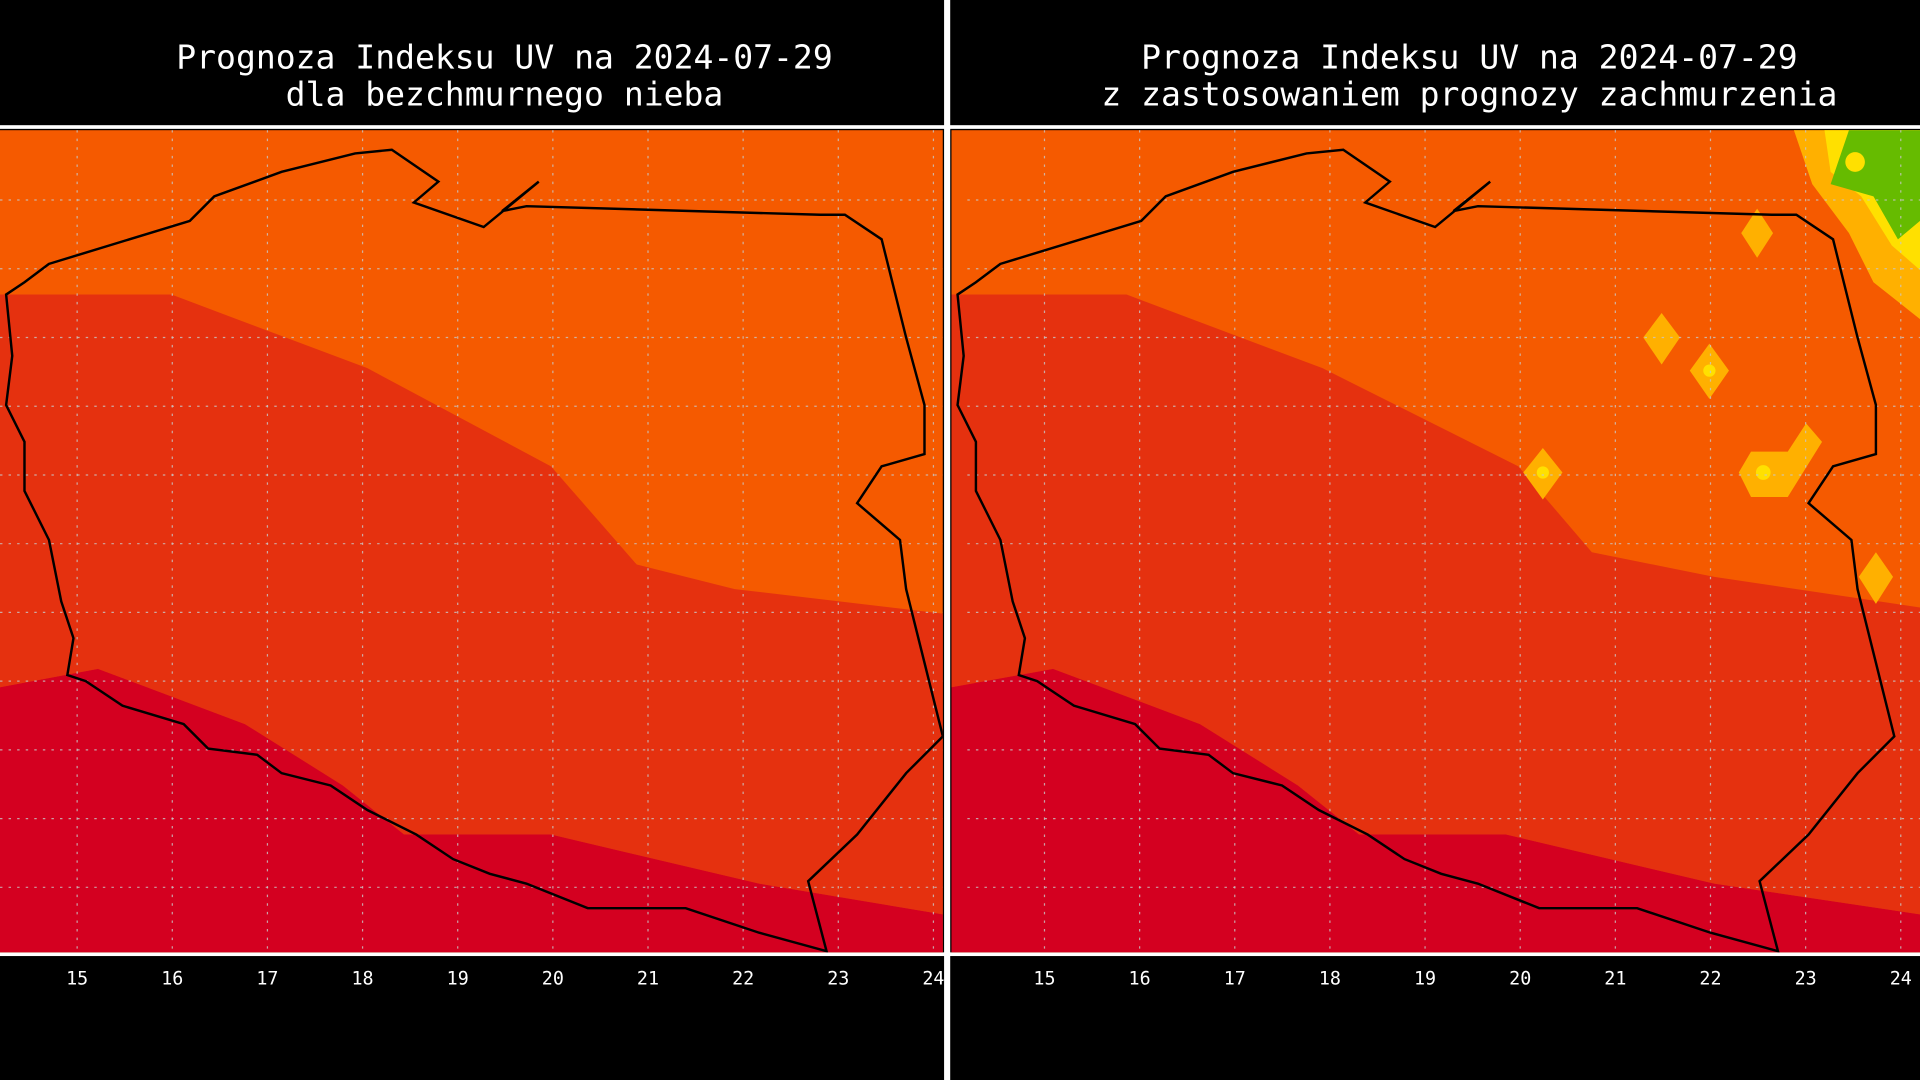 The width and height of the screenshot is (1920, 1080). What do you see at coordinates (960, 954) in the screenshot?
I see `bottom-rule` at bounding box center [960, 954].